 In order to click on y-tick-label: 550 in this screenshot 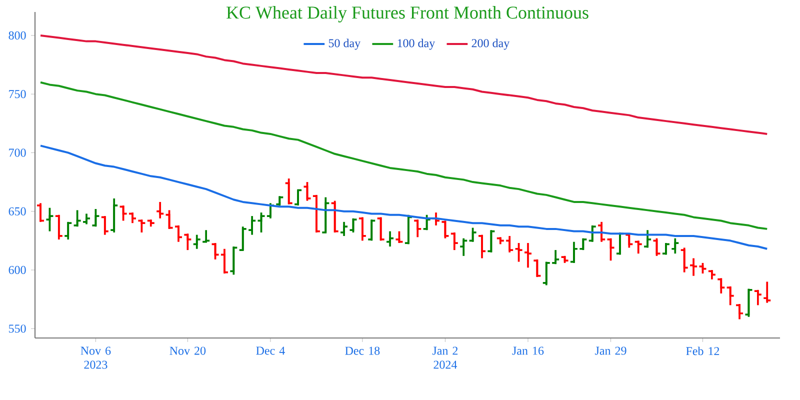, I will do `click(17, 328)`.